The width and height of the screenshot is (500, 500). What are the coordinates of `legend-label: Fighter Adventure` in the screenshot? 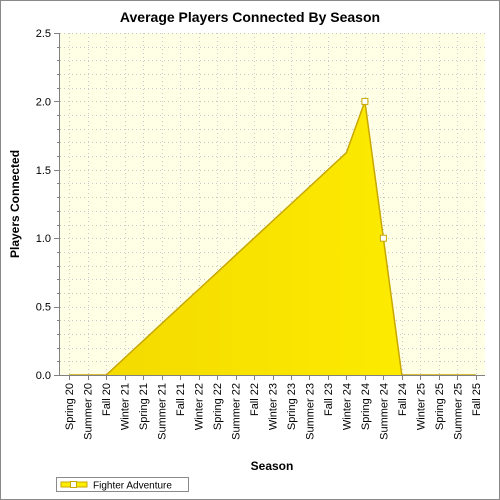 It's located at (132, 486).